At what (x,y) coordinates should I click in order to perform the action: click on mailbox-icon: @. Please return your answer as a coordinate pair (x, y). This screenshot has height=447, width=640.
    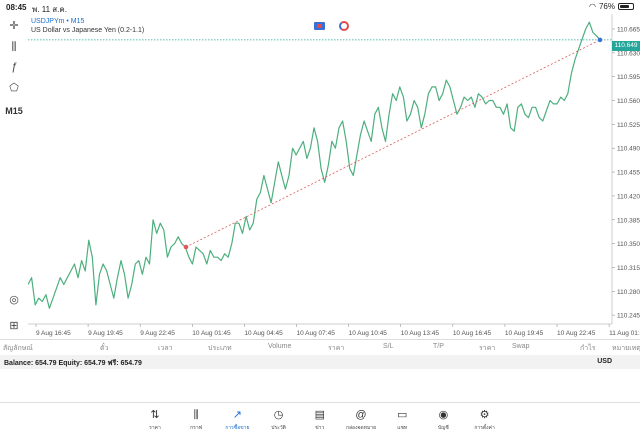
    Looking at the image, I should click on (361, 415).